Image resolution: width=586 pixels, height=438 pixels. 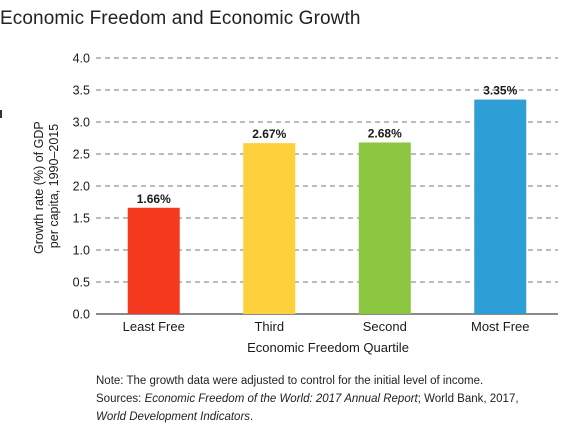 I want to click on y-tick-label: 2.0, so click(x=81, y=187).